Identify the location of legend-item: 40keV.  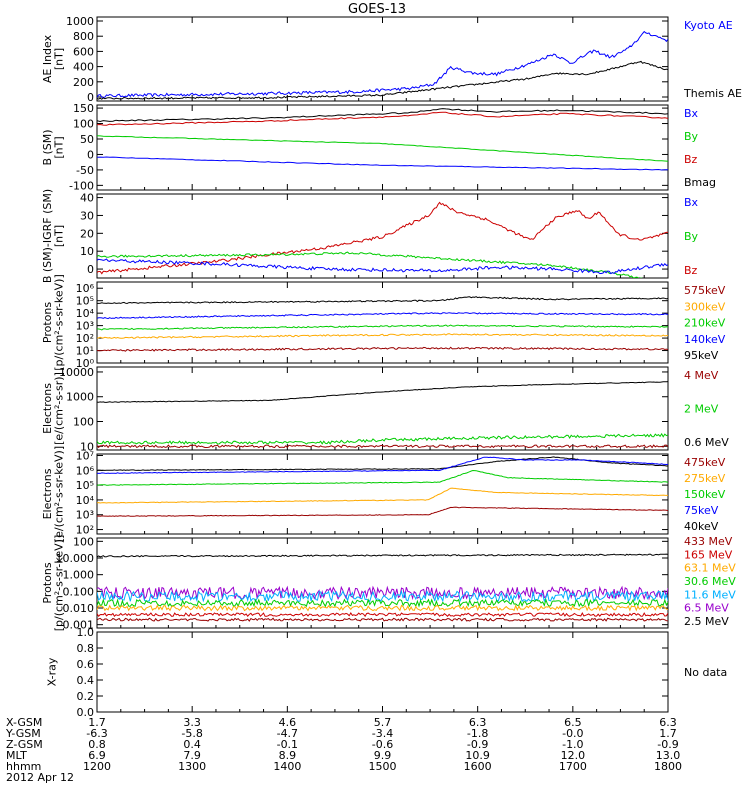
(701, 526).